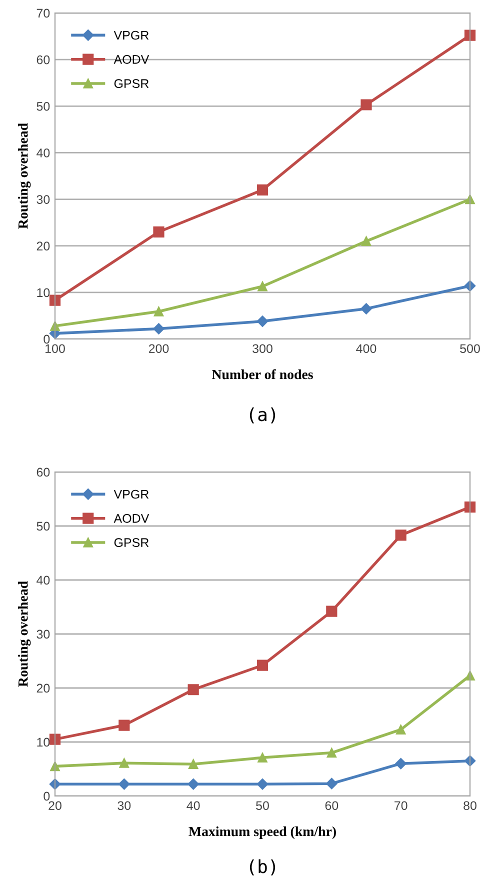 This screenshot has width=485, height=884. What do you see at coordinates (193, 805) in the screenshot?
I see `x-tick-label: 40` at bounding box center [193, 805].